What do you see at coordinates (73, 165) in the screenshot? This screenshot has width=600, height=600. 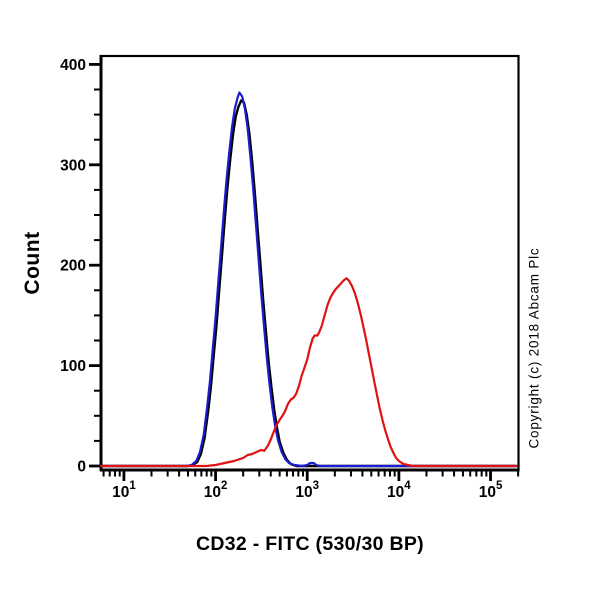 I see `y-tick-label: 300` at bounding box center [73, 165].